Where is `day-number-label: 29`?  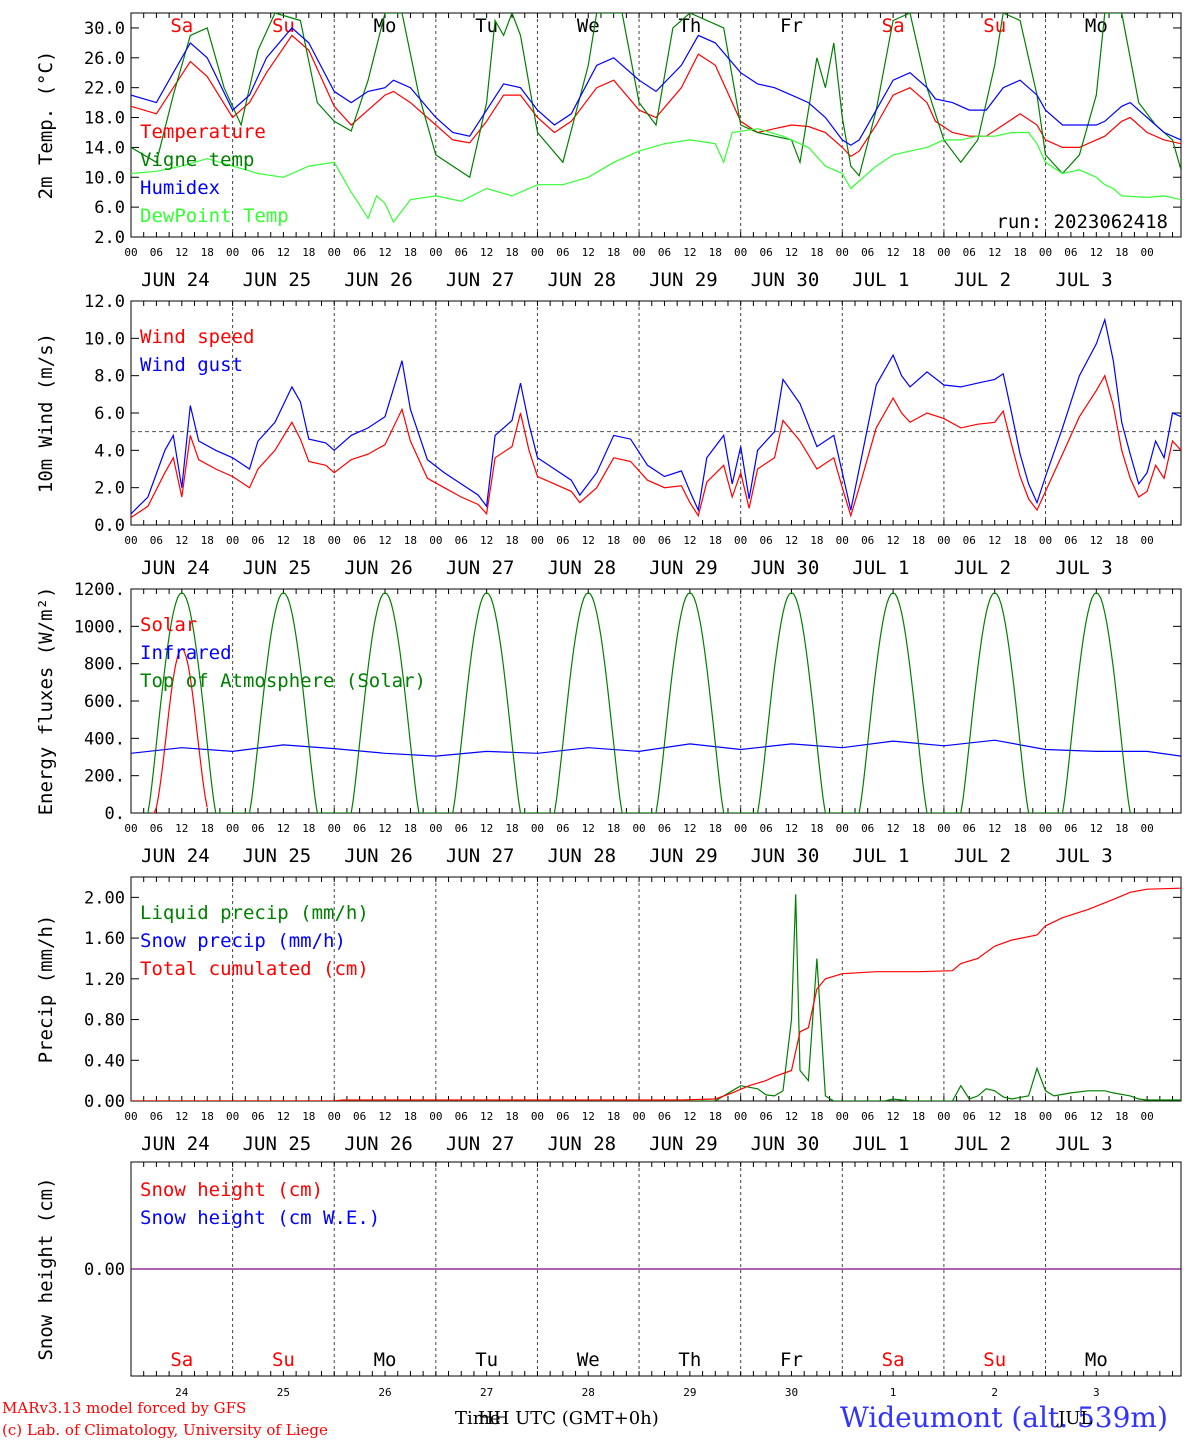 day-number-label: 29 is located at coordinates (689, 1392).